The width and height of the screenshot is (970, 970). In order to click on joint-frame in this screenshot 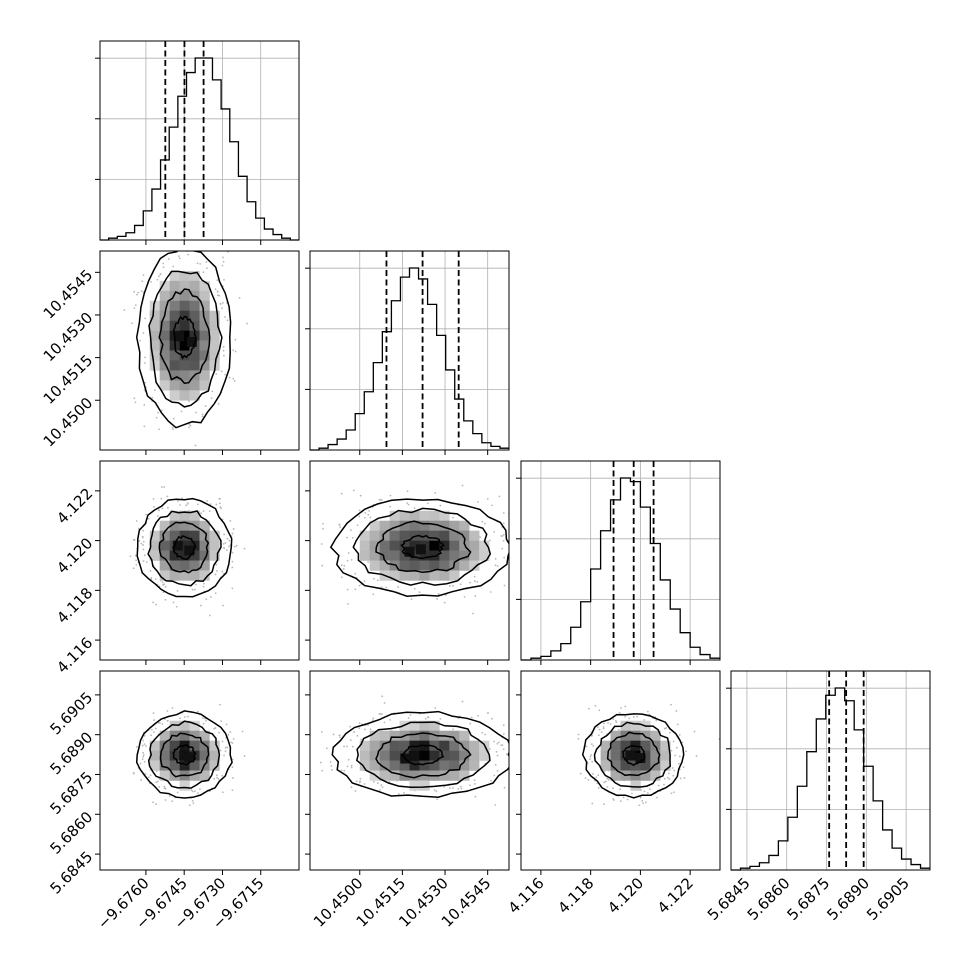, I will do `click(409, 770)`.